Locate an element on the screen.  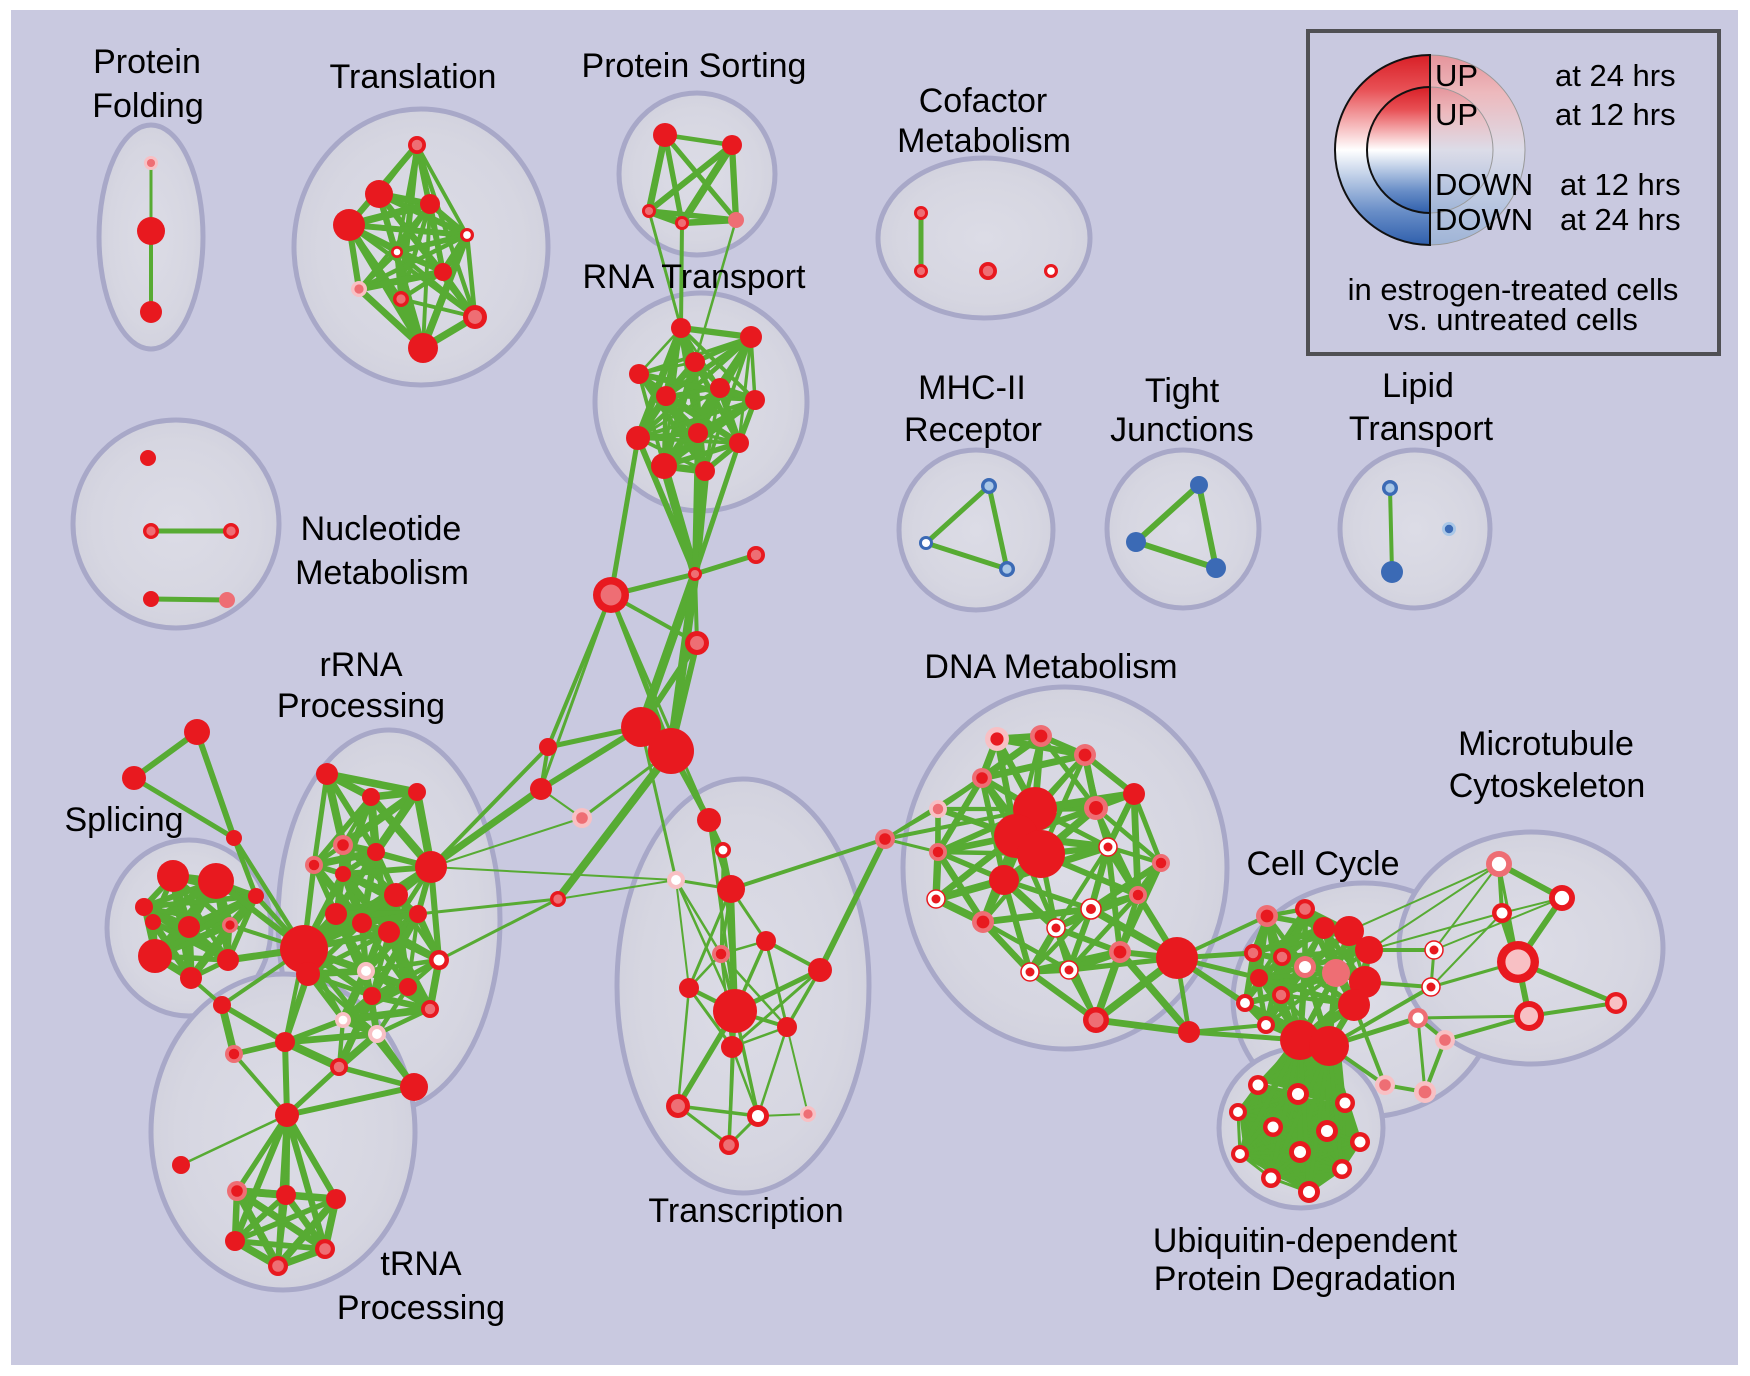
svg-text: tRNA is located at coordinates (421, 1264).